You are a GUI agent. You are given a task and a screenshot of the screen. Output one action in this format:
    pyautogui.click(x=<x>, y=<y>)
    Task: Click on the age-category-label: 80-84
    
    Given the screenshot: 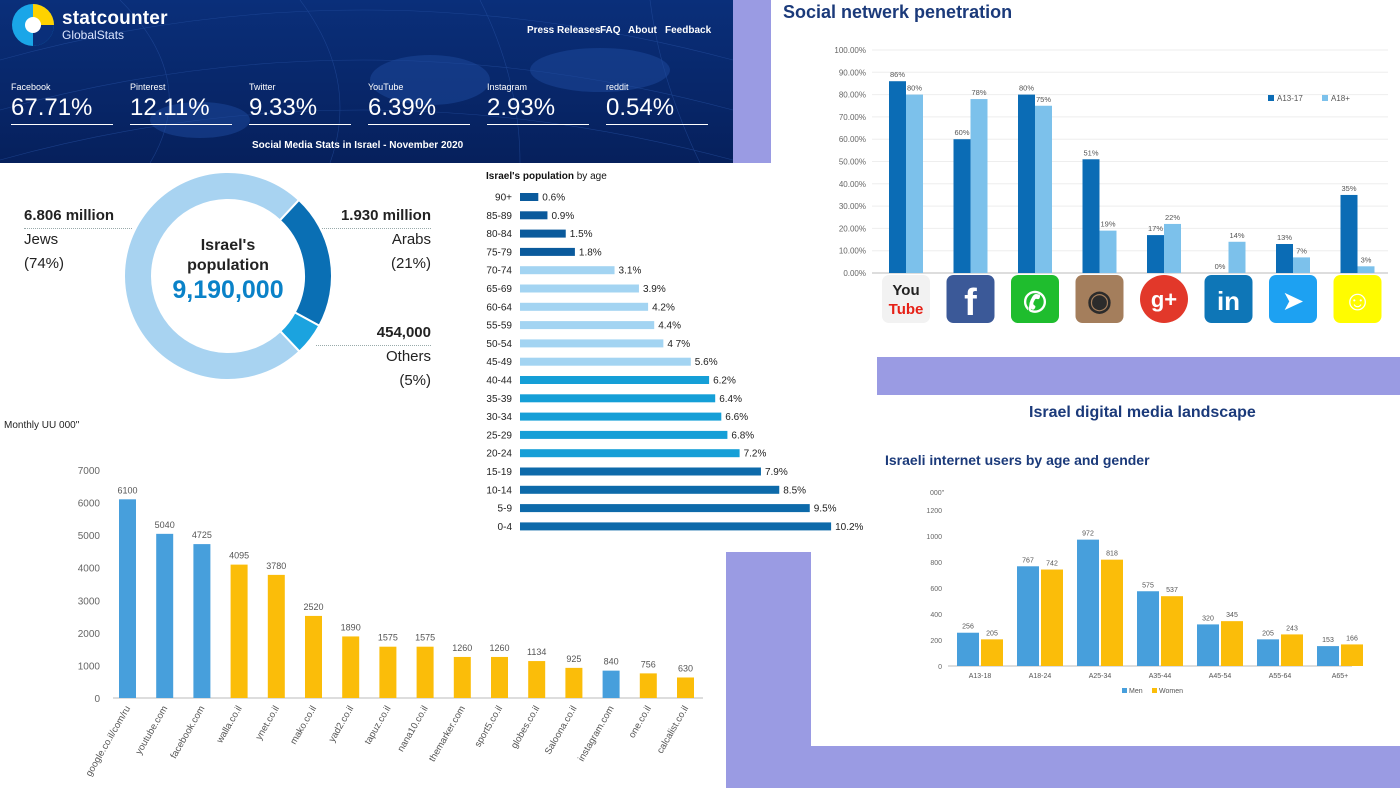 What is the action you would take?
    pyautogui.click(x=499, y=234)
    